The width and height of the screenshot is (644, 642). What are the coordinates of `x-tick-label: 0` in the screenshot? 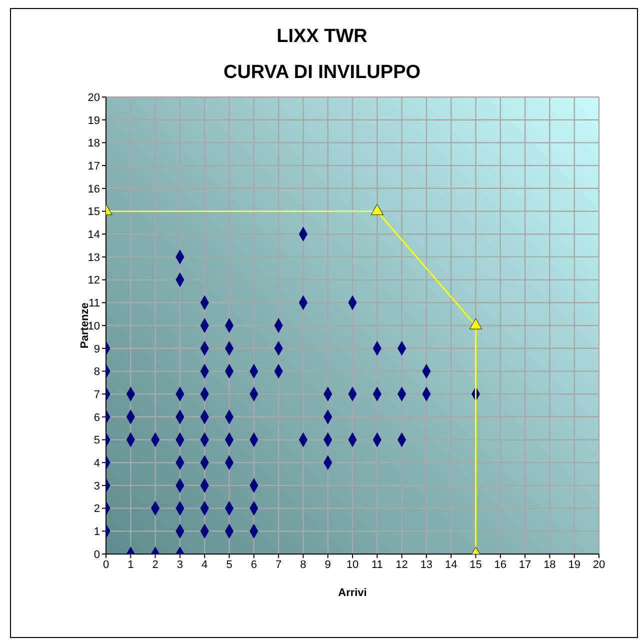 It's located at (106, 564).